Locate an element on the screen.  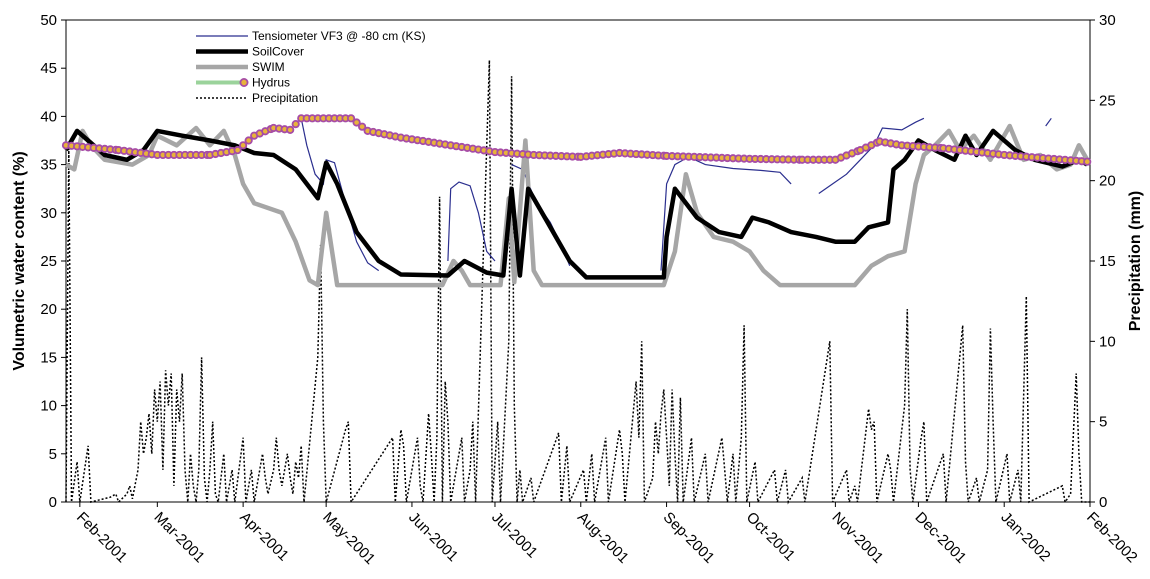
y-tick-label: 45 is located at coordinates (48, 68).